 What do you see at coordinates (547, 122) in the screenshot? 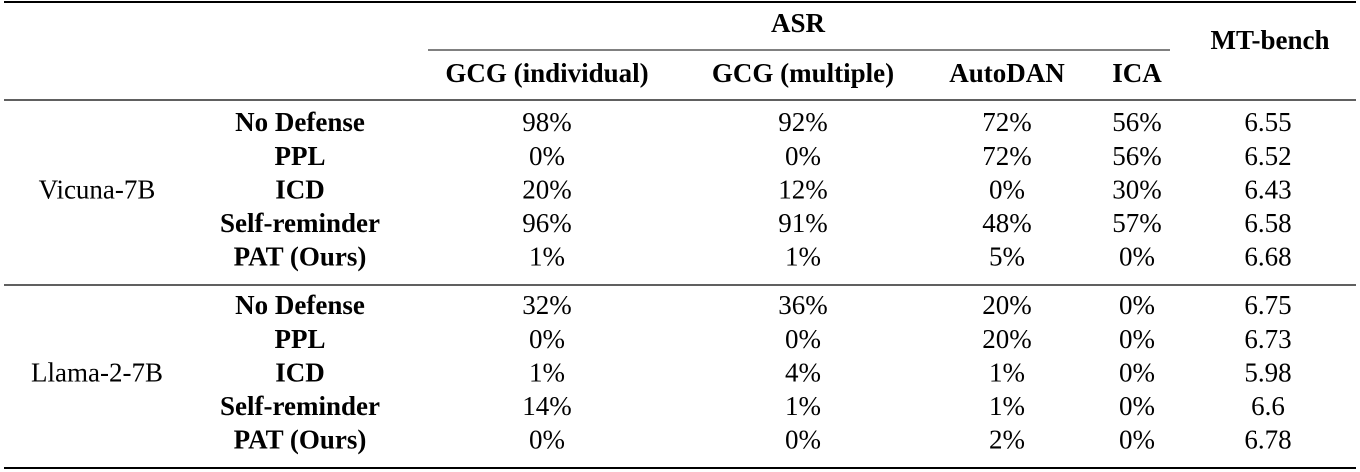
I see `asr-cell: 98%` at bounding box center [547, 122].